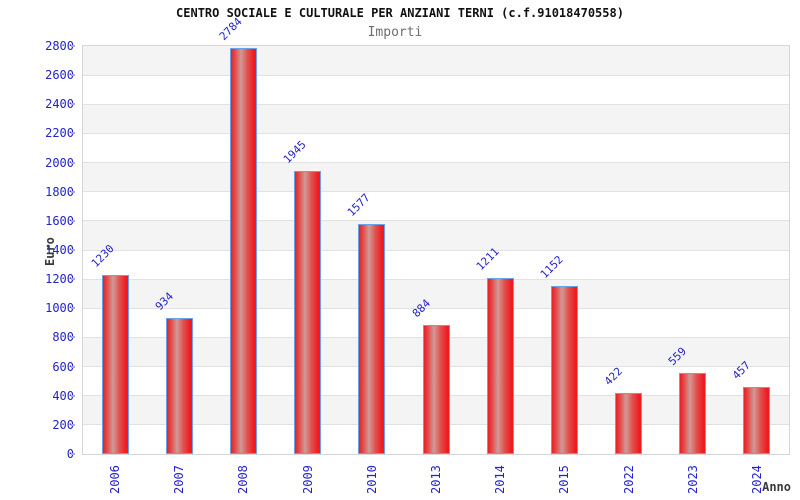  What do you see at coordinates (59, 191) in the screenshot?
I see `y-tick-label: 1800` at bounding box center [59, 191].